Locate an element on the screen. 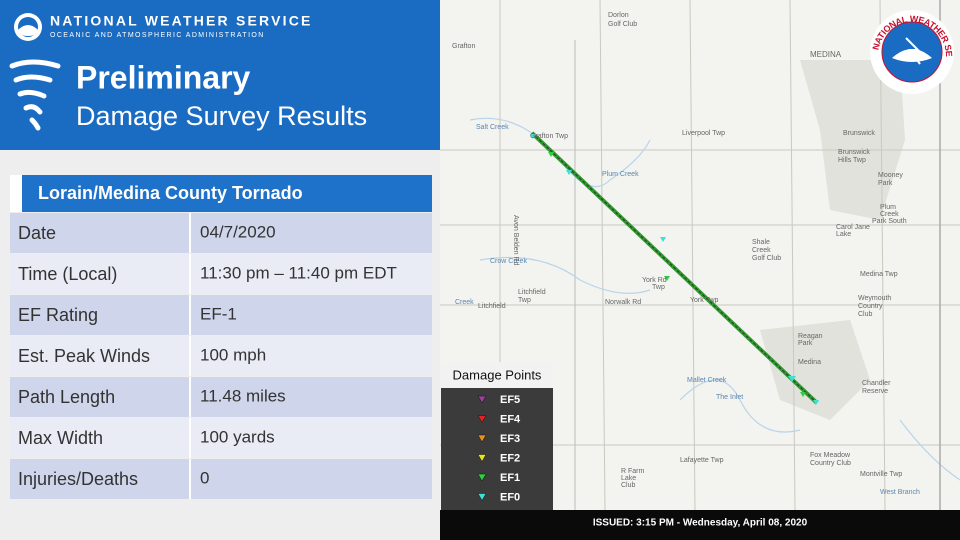 The width and height of the screenshot is (960, 540). row-value: 0 is located at coordinates (204, 477).